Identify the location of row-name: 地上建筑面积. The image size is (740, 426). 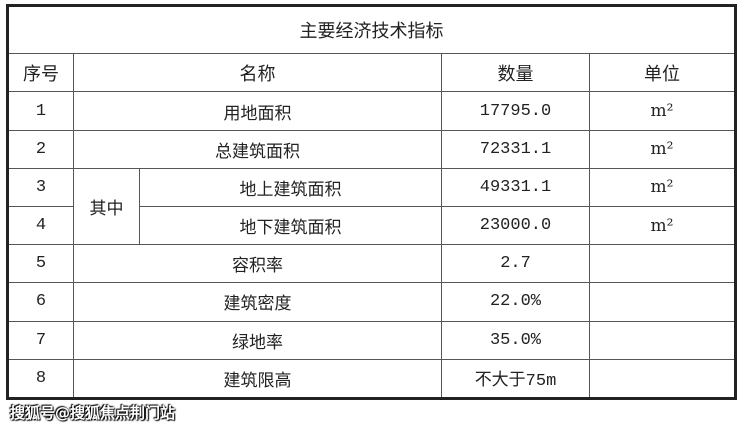
(290, 187).